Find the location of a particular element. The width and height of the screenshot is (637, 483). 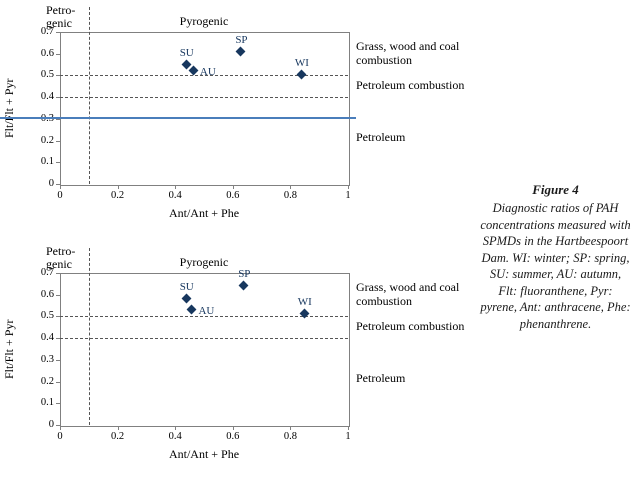

y-tick-label: 0.3 is located at coordinates (47, 359).